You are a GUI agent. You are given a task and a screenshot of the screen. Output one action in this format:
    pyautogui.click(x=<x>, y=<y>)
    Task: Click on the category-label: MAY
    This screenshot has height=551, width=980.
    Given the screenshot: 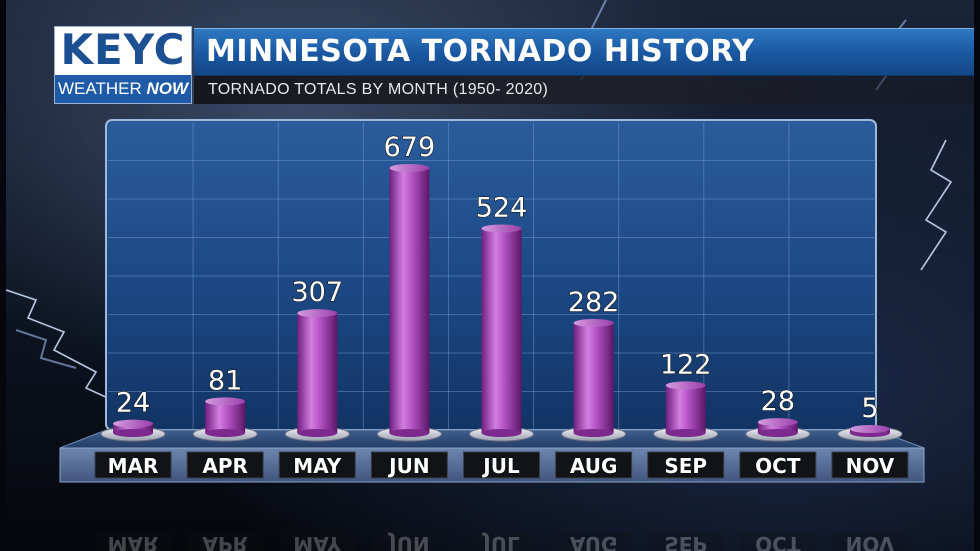 What is the action you would take?
    pyautogui.click(x=317, y=466)
    